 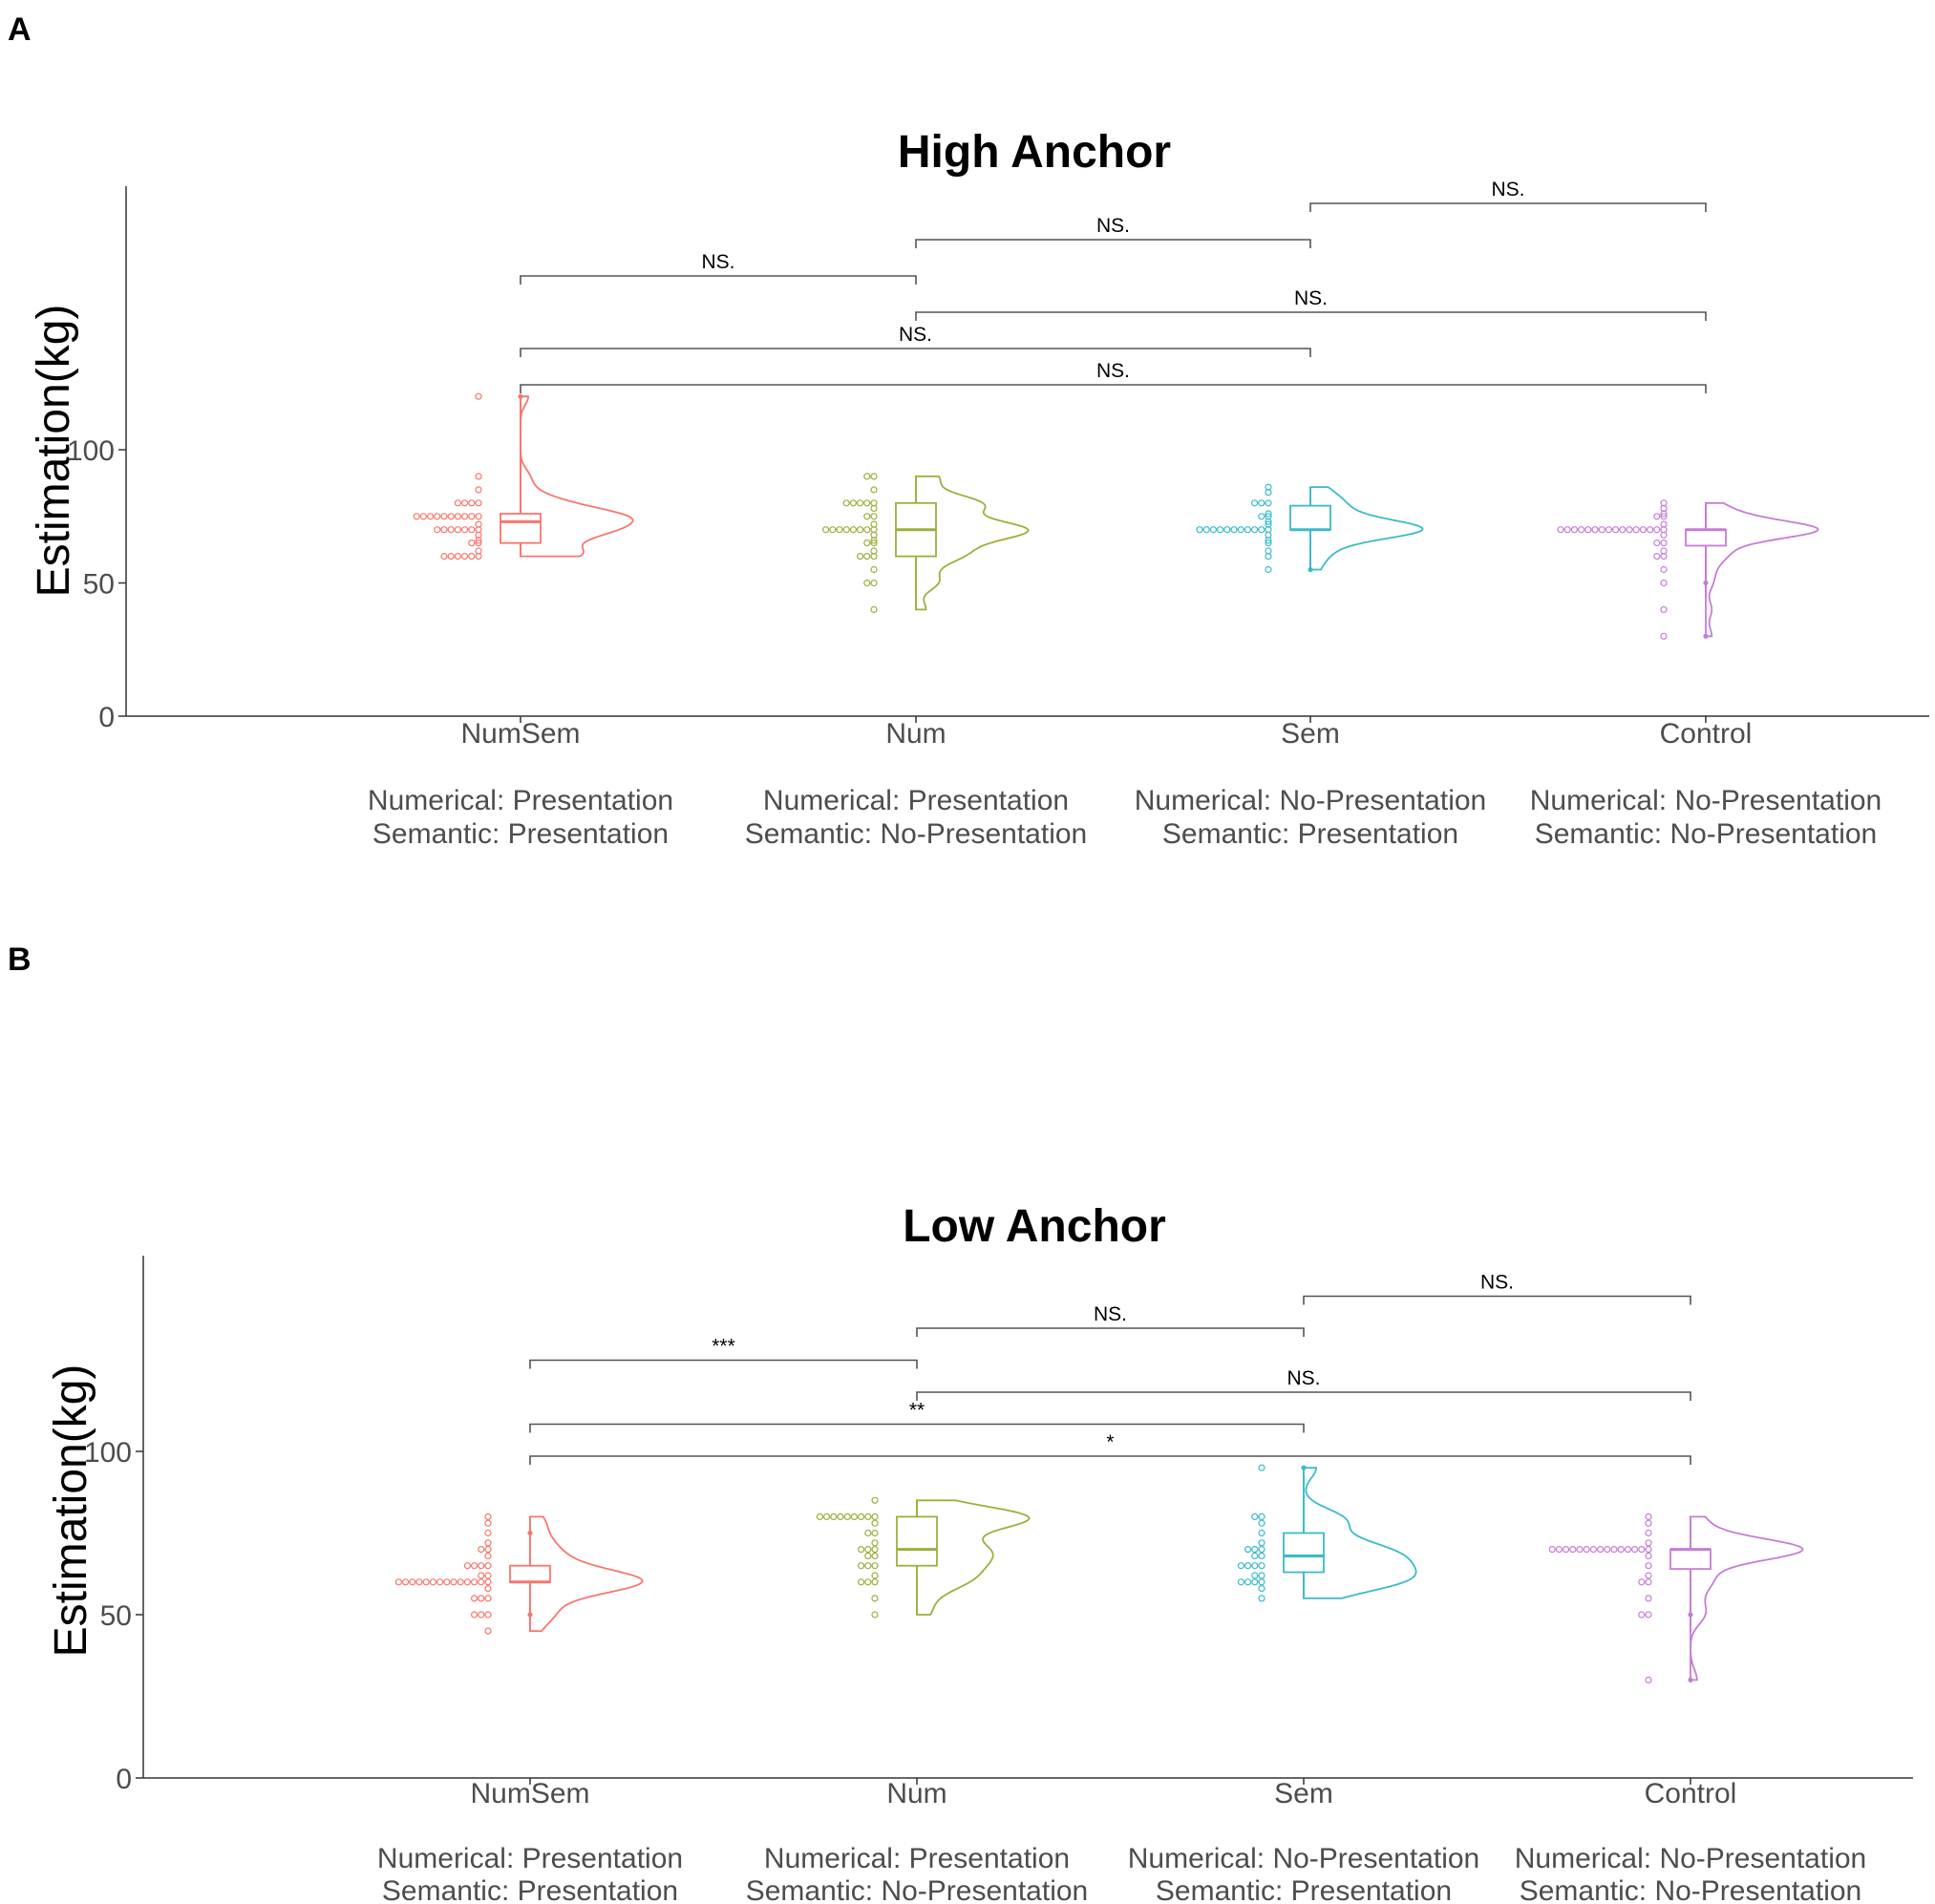 What do you see at coordinates (20, 29) in the screenshot?
I see `panel-letter: A` at bounding box center [20, 29].